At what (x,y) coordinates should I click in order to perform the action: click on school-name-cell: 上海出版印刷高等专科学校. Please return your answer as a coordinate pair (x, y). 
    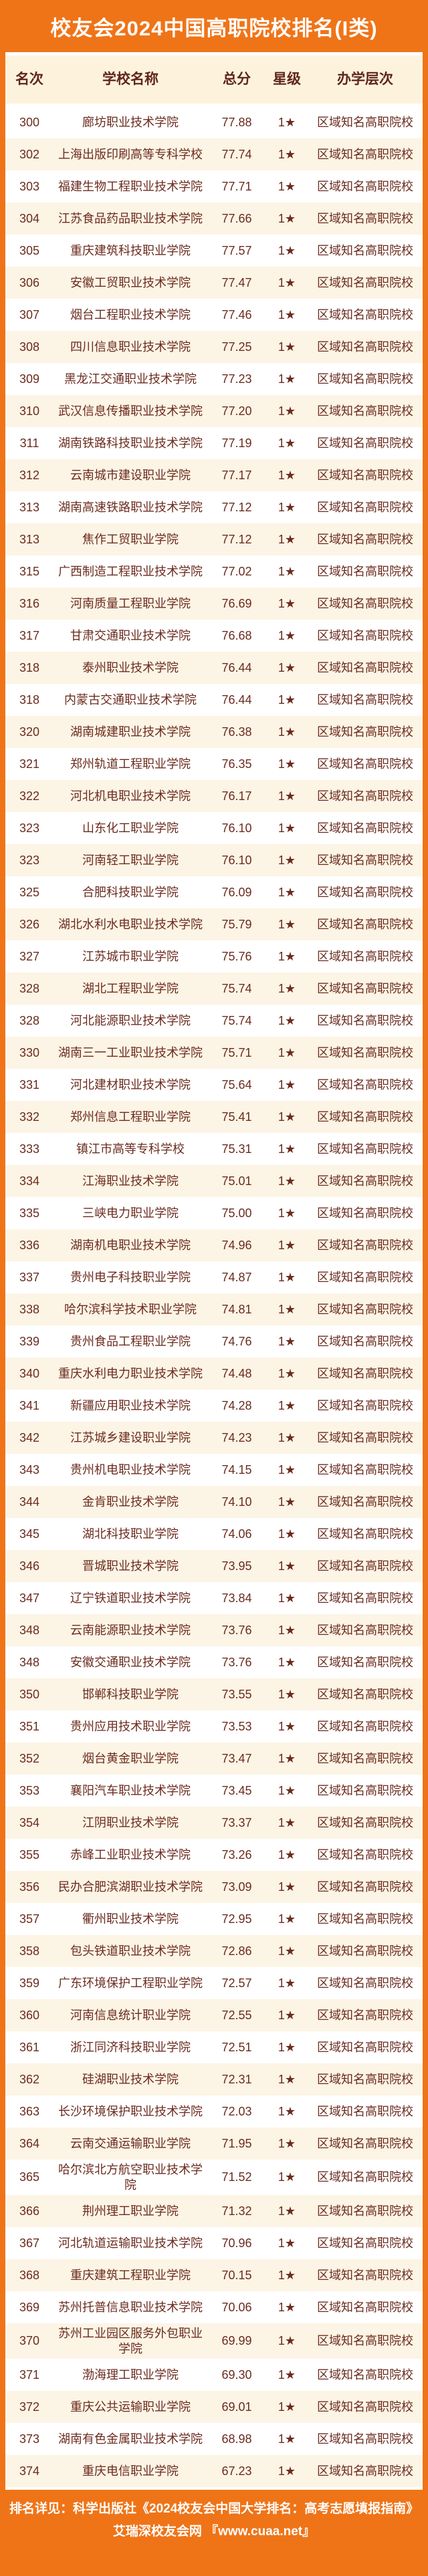
    Looking at the image, I should click on (130, 154).